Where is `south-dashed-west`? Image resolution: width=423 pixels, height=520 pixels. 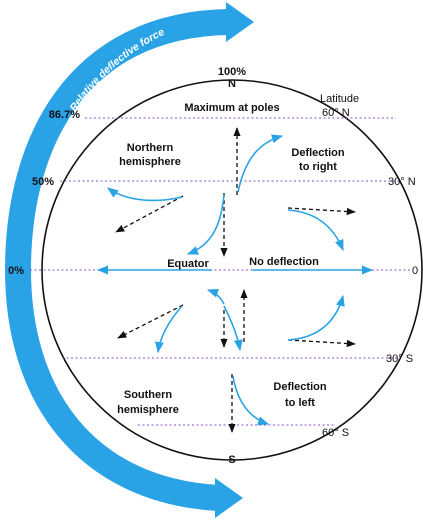 south-dashed-west is located at coordinates (150, 321).